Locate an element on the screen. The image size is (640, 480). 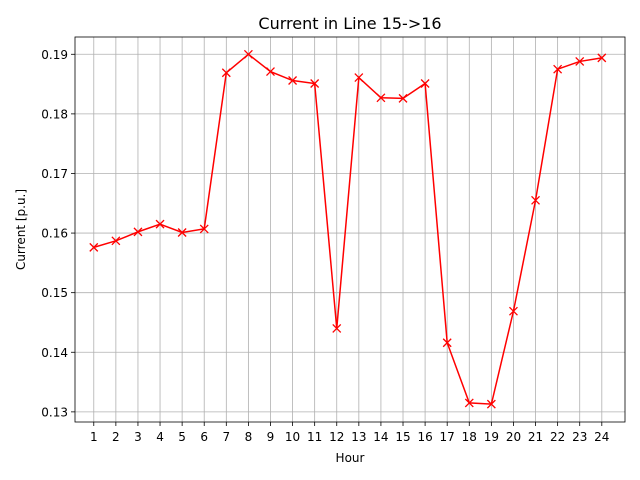
x-tick-label: 18 is located at coordinates (469, 437).